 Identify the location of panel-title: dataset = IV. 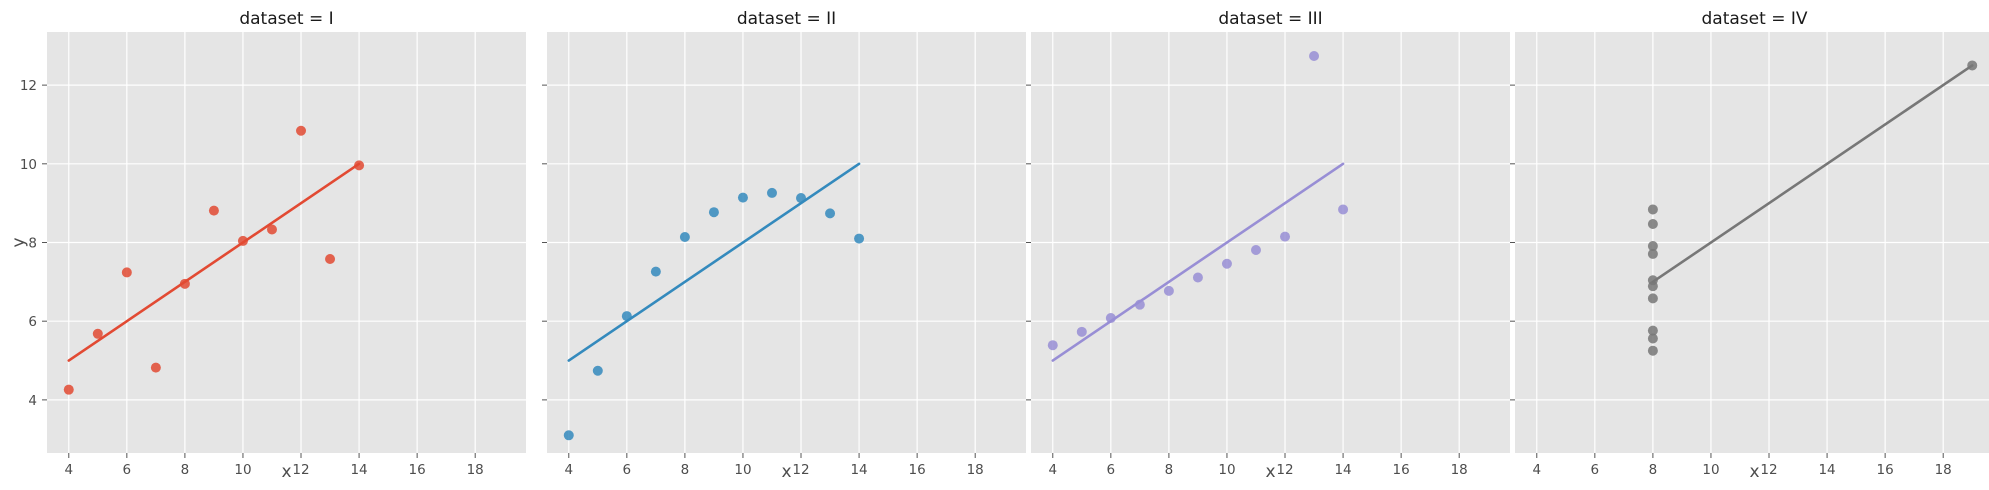
(1755, 19).